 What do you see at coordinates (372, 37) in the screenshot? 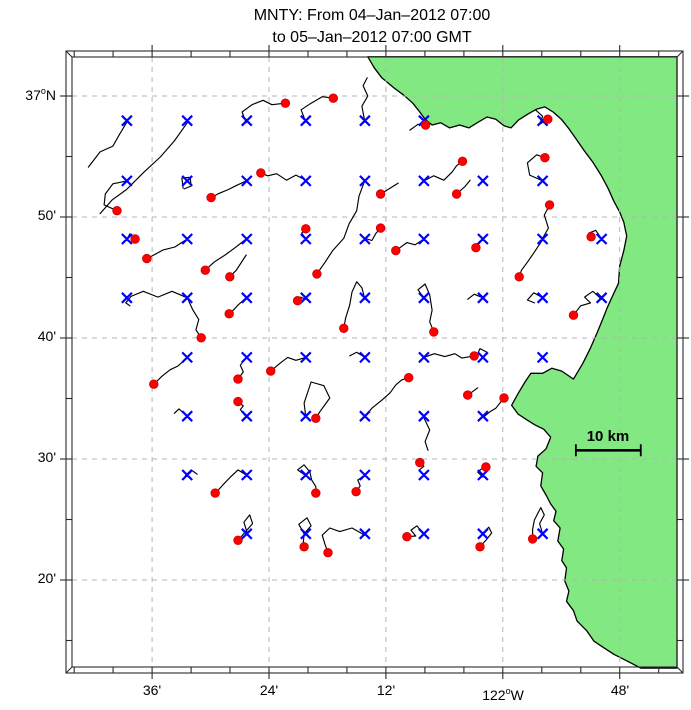
I see `title-line-2: to 05–Jan–2012 07:00 GMT` at bounding box center [372, 37].